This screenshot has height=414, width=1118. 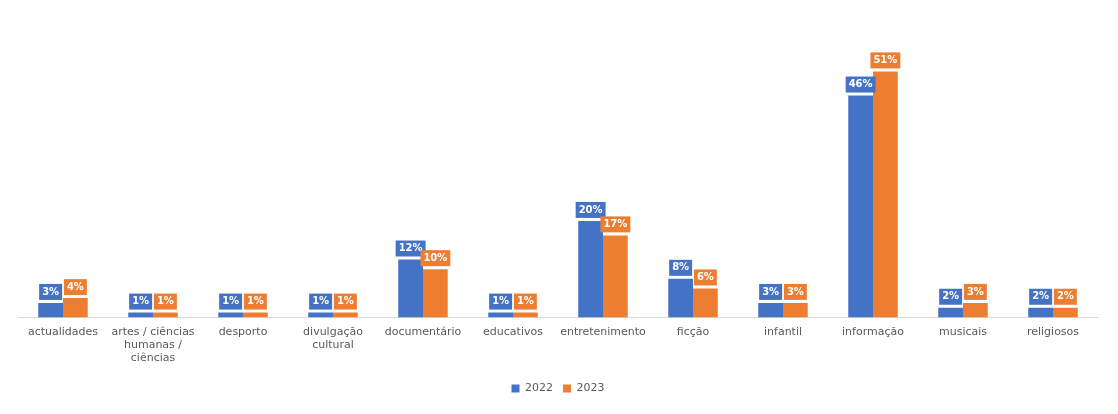 What do you see at coordinates (693, 331) in the screenshot?
I see `x-tick-label: ficção` at bounding box center [693, 331].